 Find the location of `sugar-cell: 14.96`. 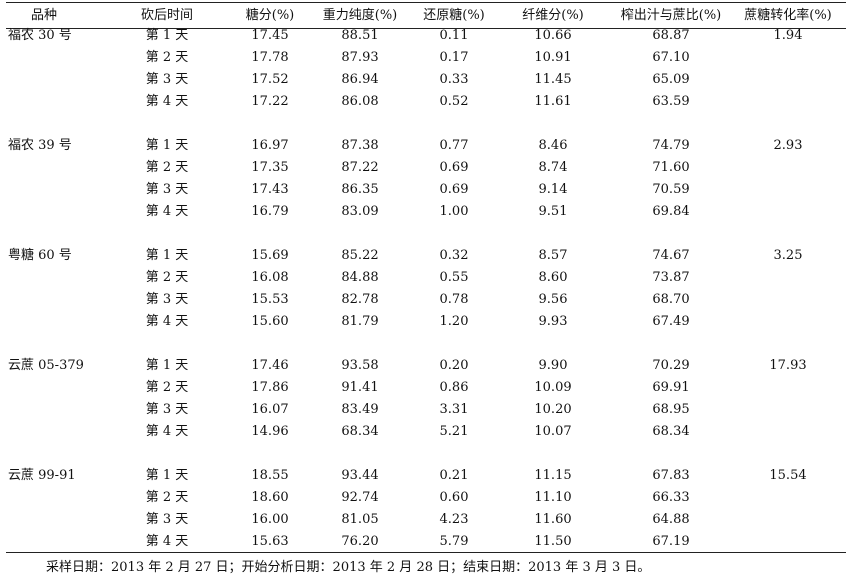

sugar-cell: 14.96 is located at coordinates (270, 431).